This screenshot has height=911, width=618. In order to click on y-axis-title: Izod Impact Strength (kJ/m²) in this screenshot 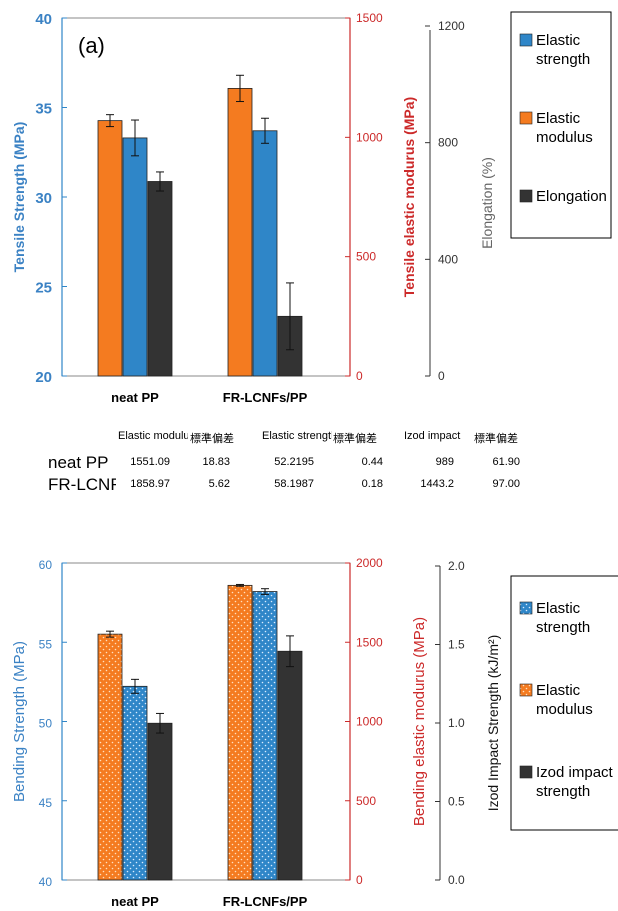, I will do `click(493, 723)`.